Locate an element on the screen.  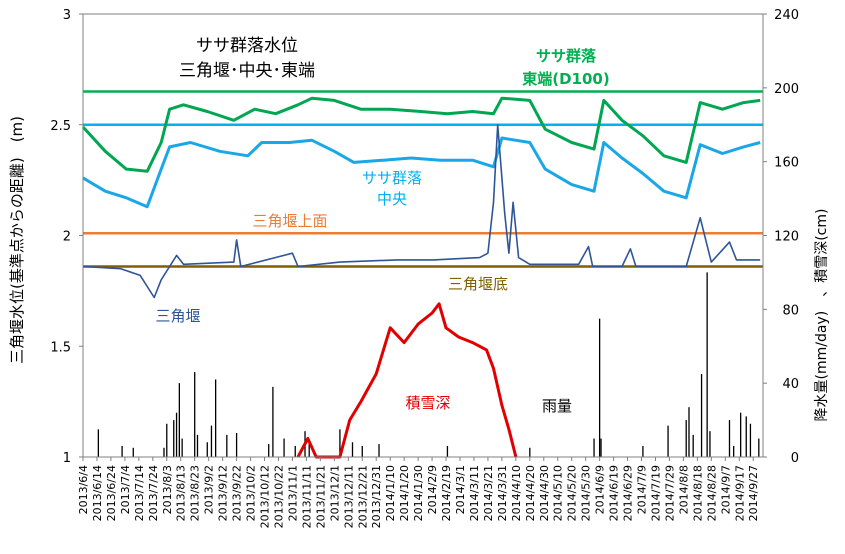
x-tick-label: 2014/1/30 is located at coordinates (418, 493).